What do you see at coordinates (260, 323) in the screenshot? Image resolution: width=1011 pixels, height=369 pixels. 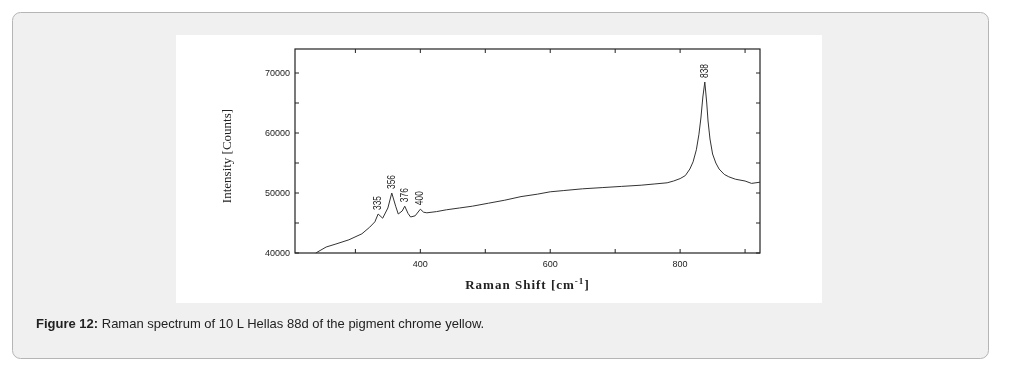 I see `caption: Figure 12: Raman spectrum of 10 L Hellas 88d of the pigment chrome yellow.` at bounding box center [260, 323].